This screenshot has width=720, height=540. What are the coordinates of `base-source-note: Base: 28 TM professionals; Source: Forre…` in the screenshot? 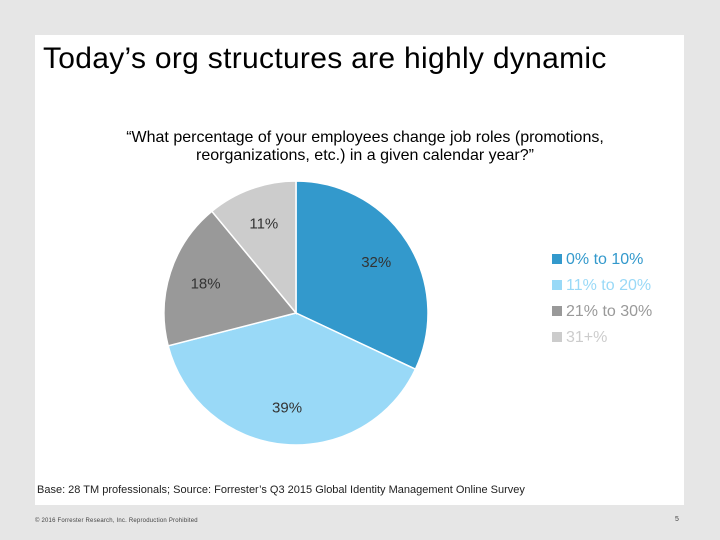 It's located at (281, 490).